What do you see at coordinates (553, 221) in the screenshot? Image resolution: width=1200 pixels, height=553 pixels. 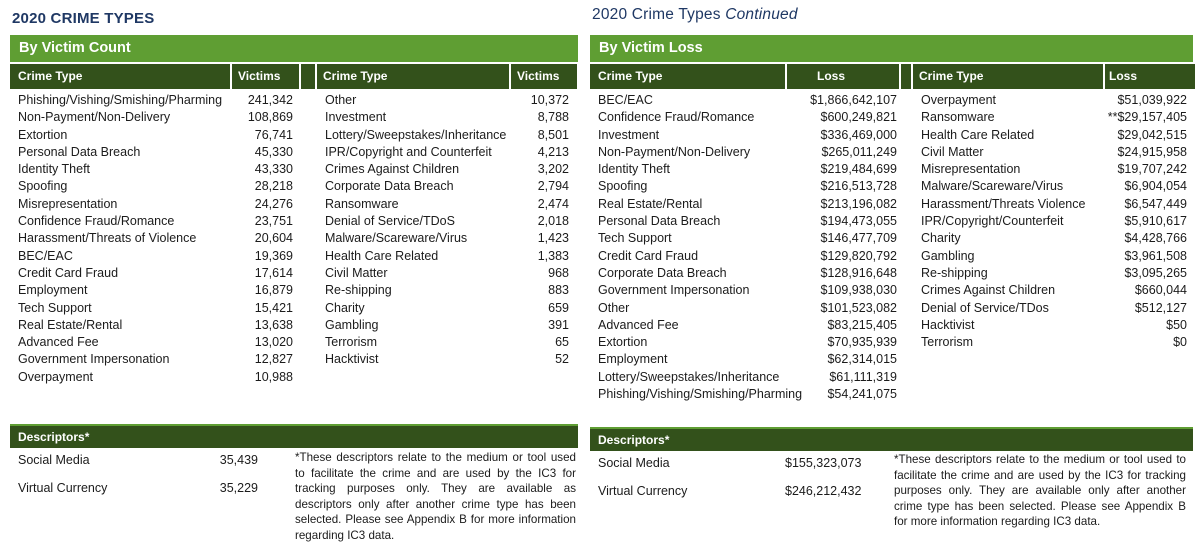 I see `value-cell: 2,018` at bounding box center [553, 221].